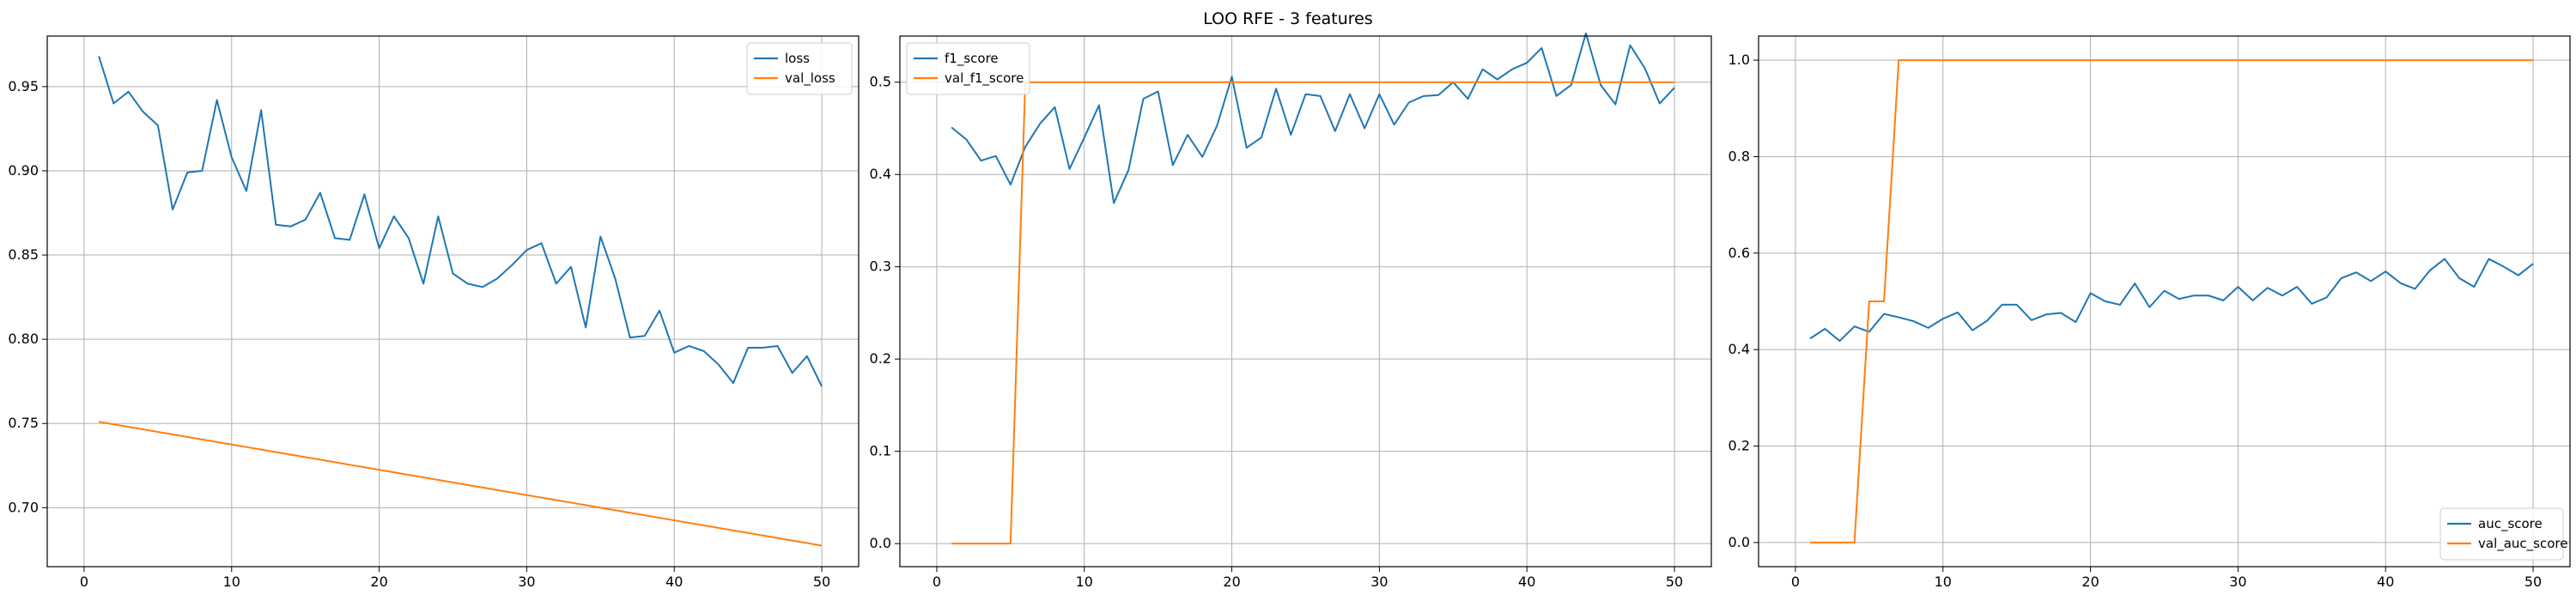 This screenshot has width=2576, height=601. Describe the element at coordinates (2523, 544) in the screenshot. I see `legend-label-val_auc_score: val_auc_score` at that location.